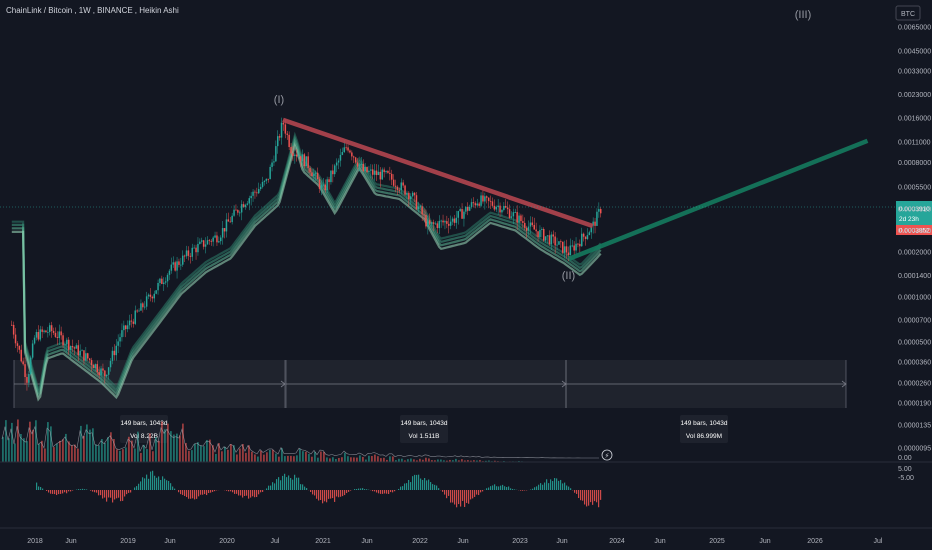  Describe the element at coordinates (914, 321) in the screenshot. I see `y-tick-label: 0.0000700` at that location.